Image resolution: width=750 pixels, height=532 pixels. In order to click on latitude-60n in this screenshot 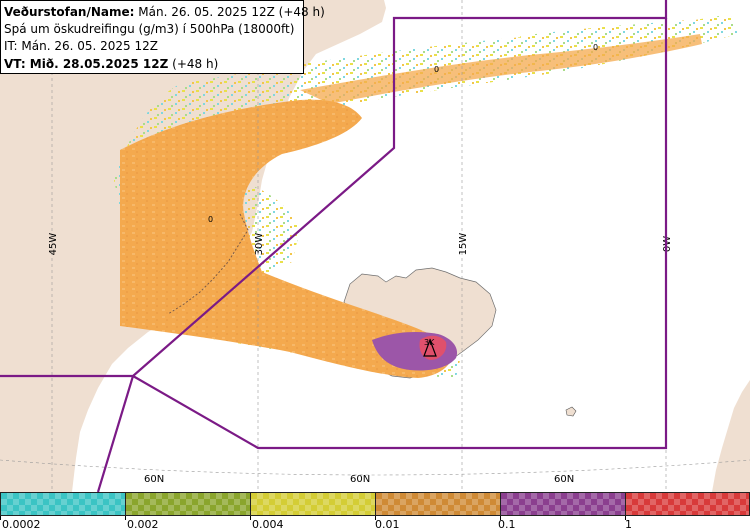, I will do `click(375, 467)`.